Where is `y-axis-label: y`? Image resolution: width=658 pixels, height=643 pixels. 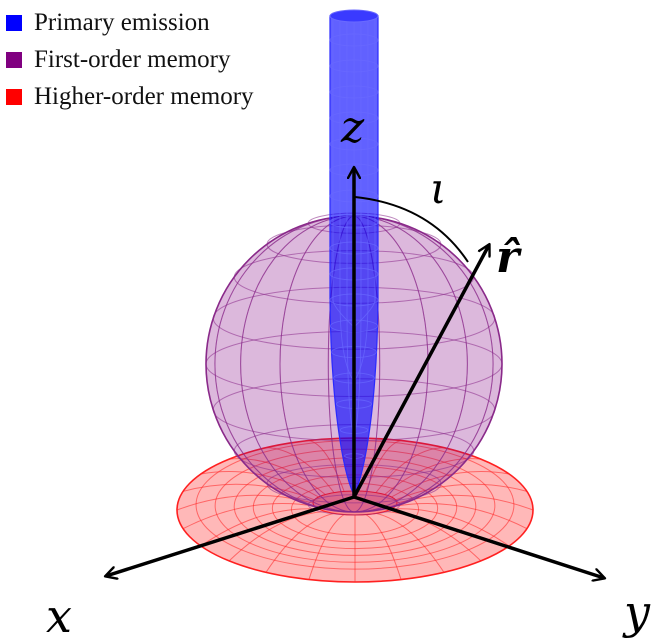 y-axis-label: y is located at coordinates (636, 612).